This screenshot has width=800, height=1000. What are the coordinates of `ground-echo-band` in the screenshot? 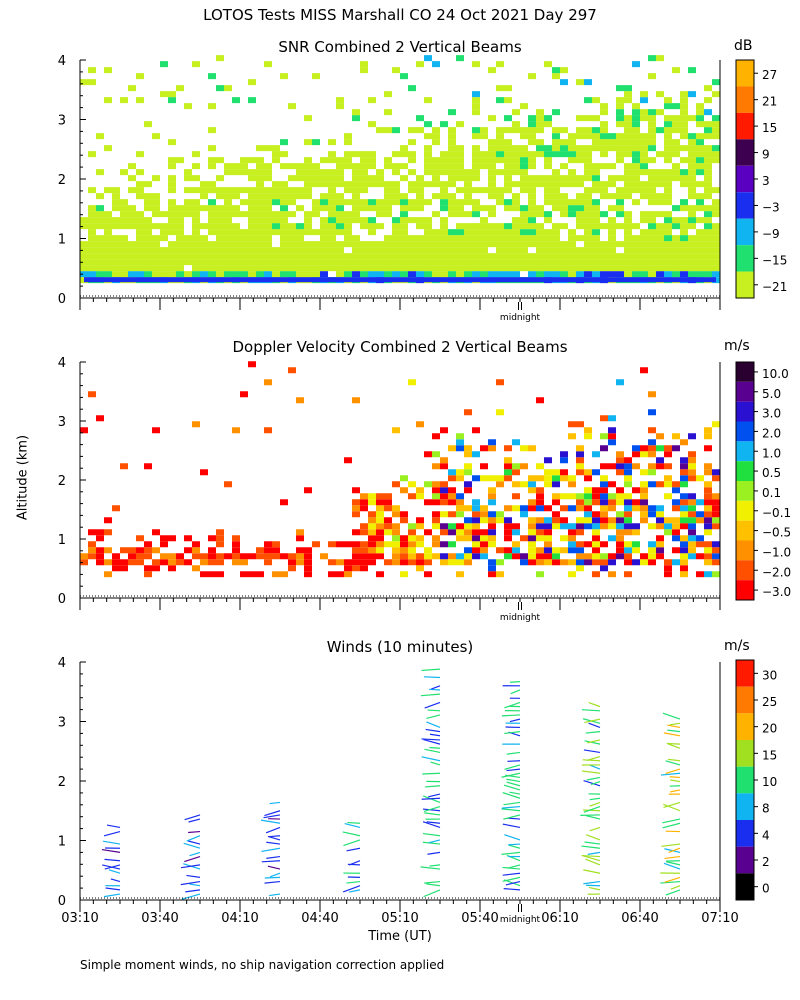 It's located at (400, 280).